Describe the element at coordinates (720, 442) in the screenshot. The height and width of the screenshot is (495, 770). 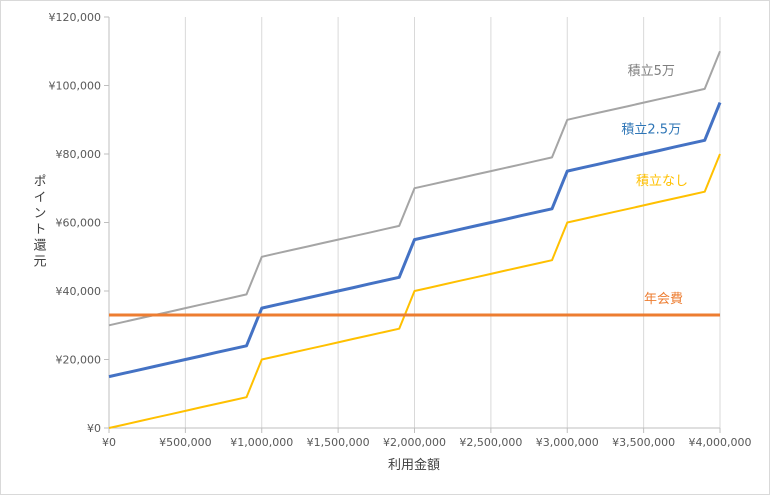
I see `x-tick-label: ¥4,000,000` at that location.